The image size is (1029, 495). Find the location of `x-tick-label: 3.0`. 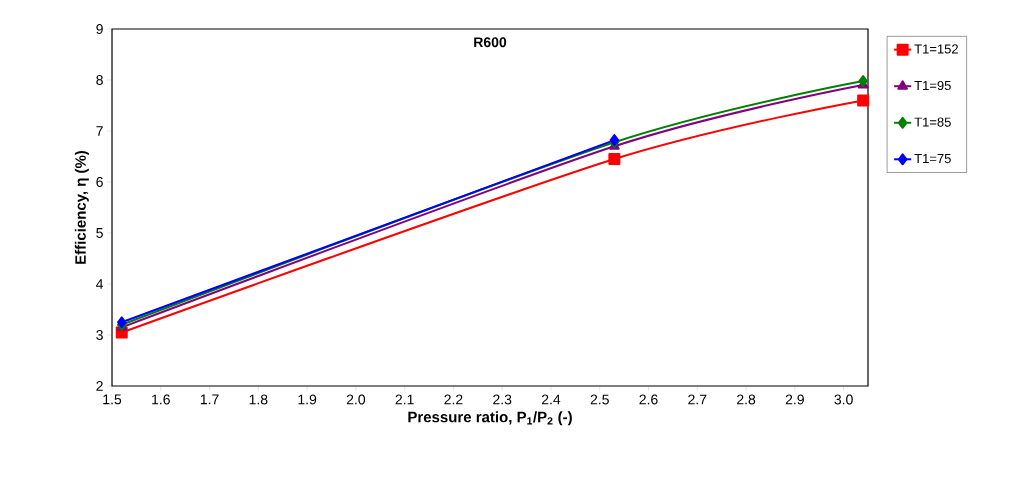

x-tick-label: 3.0 is located at coordinates (843, 399).